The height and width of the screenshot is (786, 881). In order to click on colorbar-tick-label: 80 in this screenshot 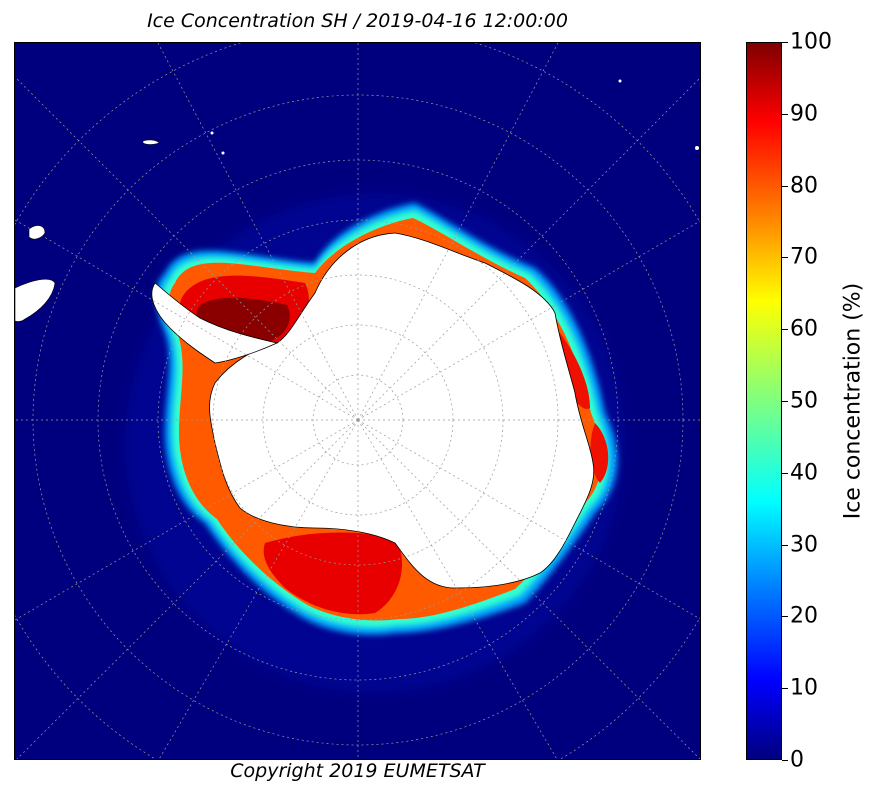, I will do `click(804, 186)`.